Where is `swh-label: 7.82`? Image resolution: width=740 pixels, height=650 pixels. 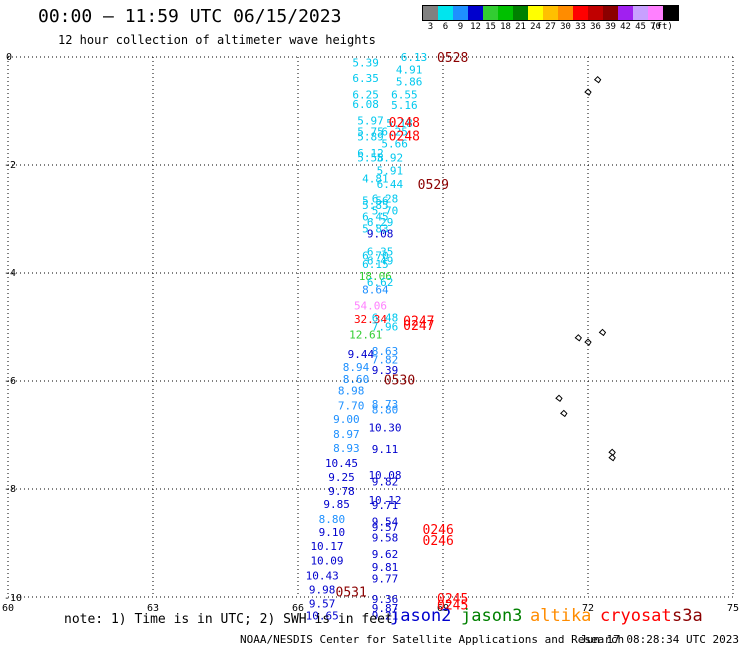 swh-label: 7.82 is located at coordinates (385, 359).